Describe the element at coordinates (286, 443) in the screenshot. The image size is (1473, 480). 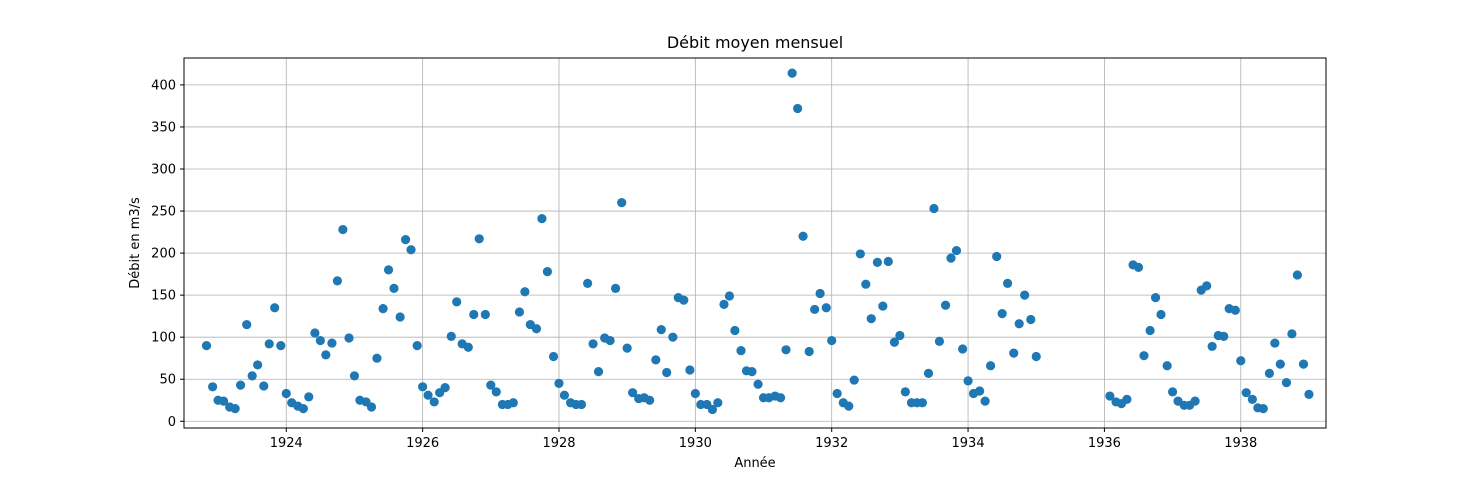
I see `x-tick-label: 1924` at that location.